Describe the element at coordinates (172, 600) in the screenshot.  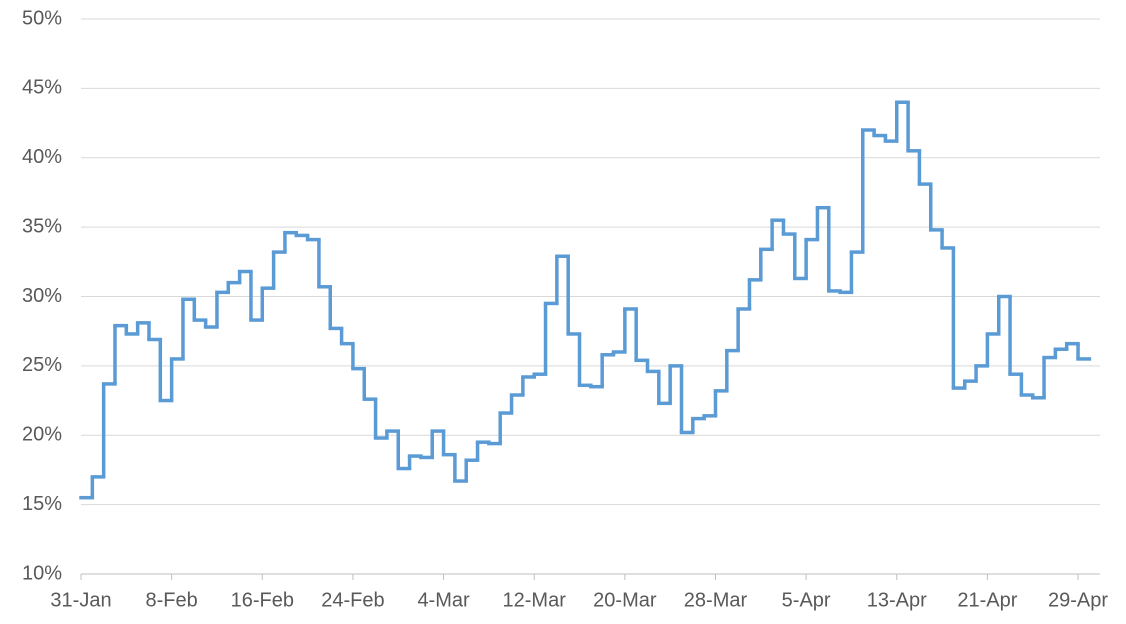
I see `x-tick-label: 8-Feb` at that location.